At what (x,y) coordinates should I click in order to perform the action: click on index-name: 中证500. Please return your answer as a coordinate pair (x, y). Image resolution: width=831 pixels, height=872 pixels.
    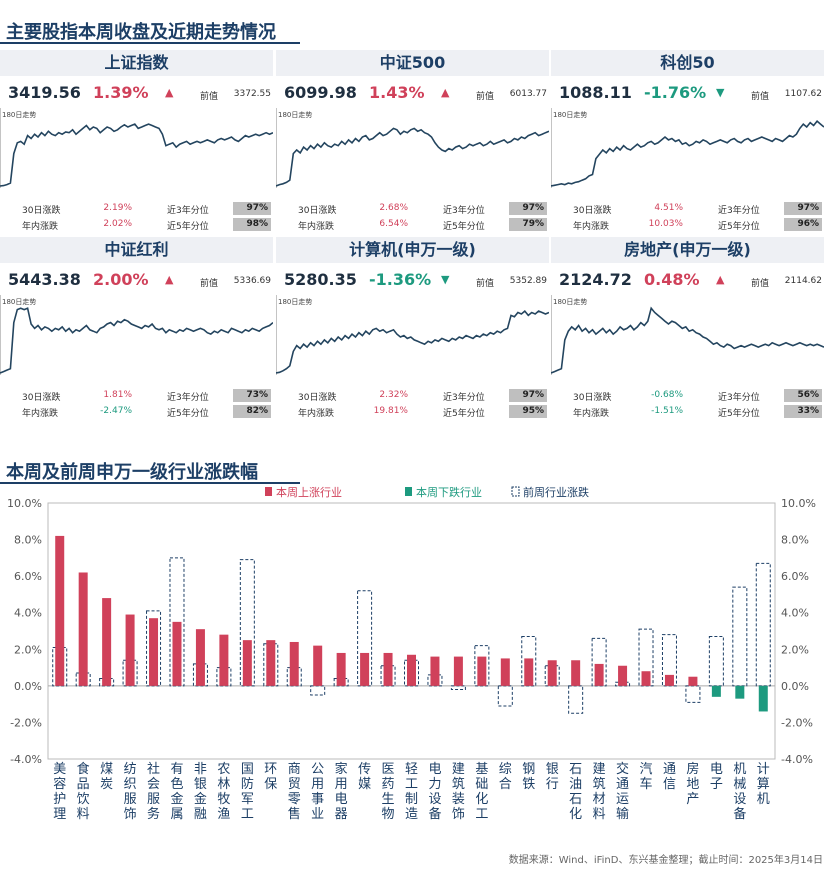
    Looking at the image, I should click on (412, 63).